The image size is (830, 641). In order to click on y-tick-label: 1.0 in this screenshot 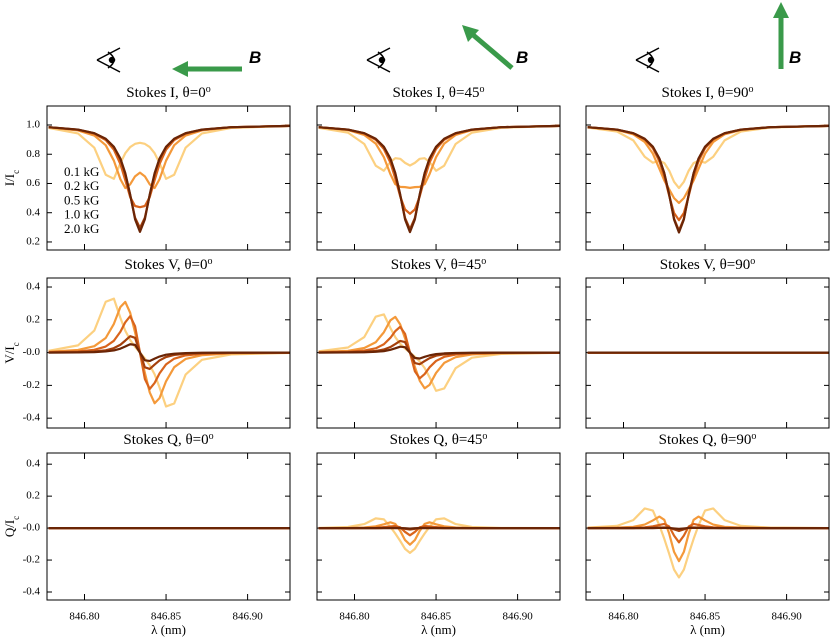, I will do `click(33, 125)`.